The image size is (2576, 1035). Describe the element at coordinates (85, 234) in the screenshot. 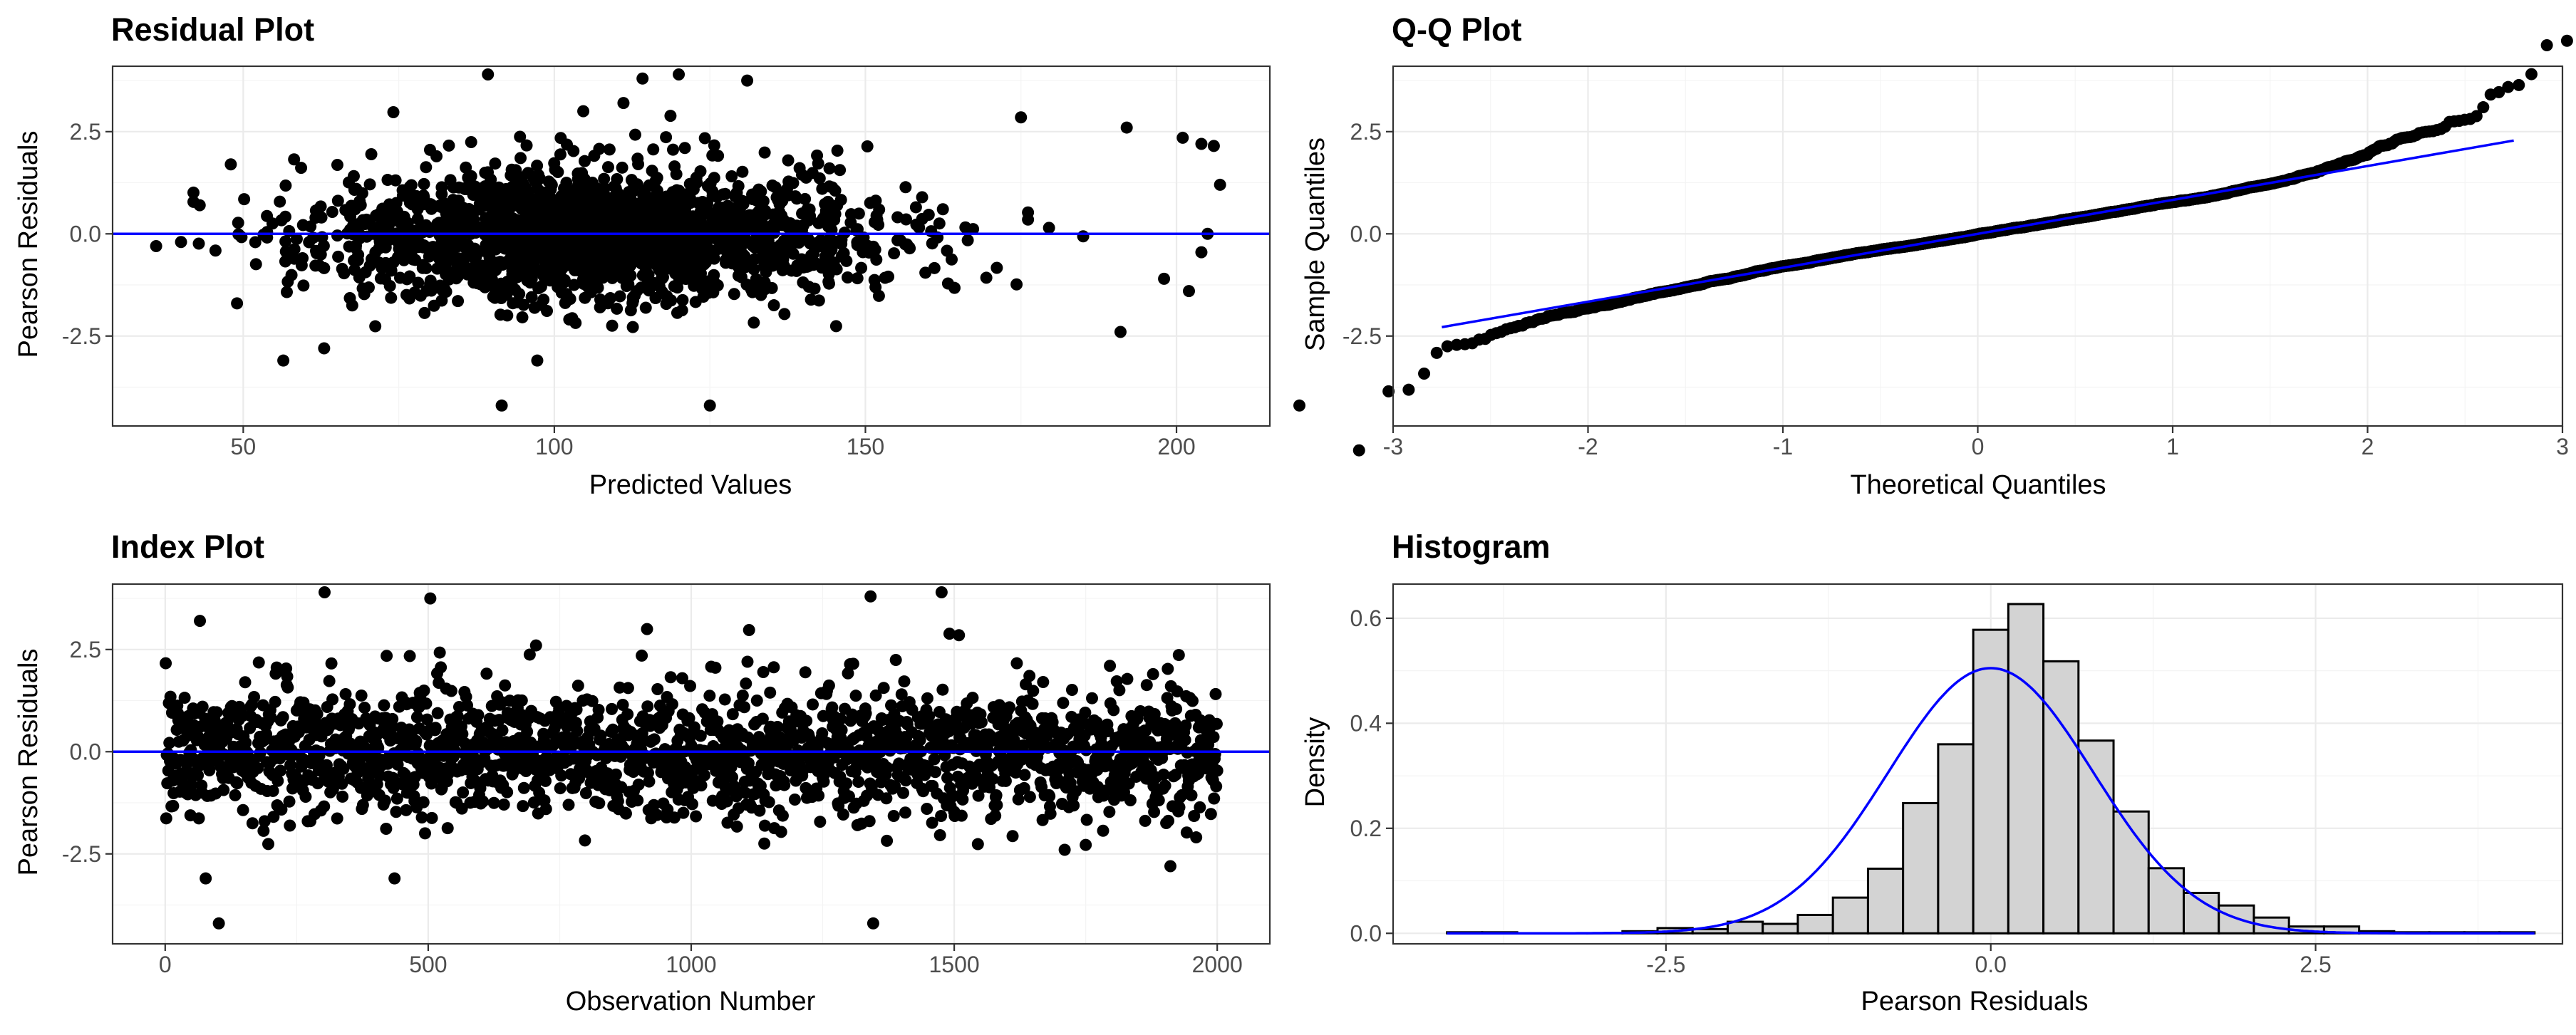

I see `residual-y-tick-label: 0.0` at that location.